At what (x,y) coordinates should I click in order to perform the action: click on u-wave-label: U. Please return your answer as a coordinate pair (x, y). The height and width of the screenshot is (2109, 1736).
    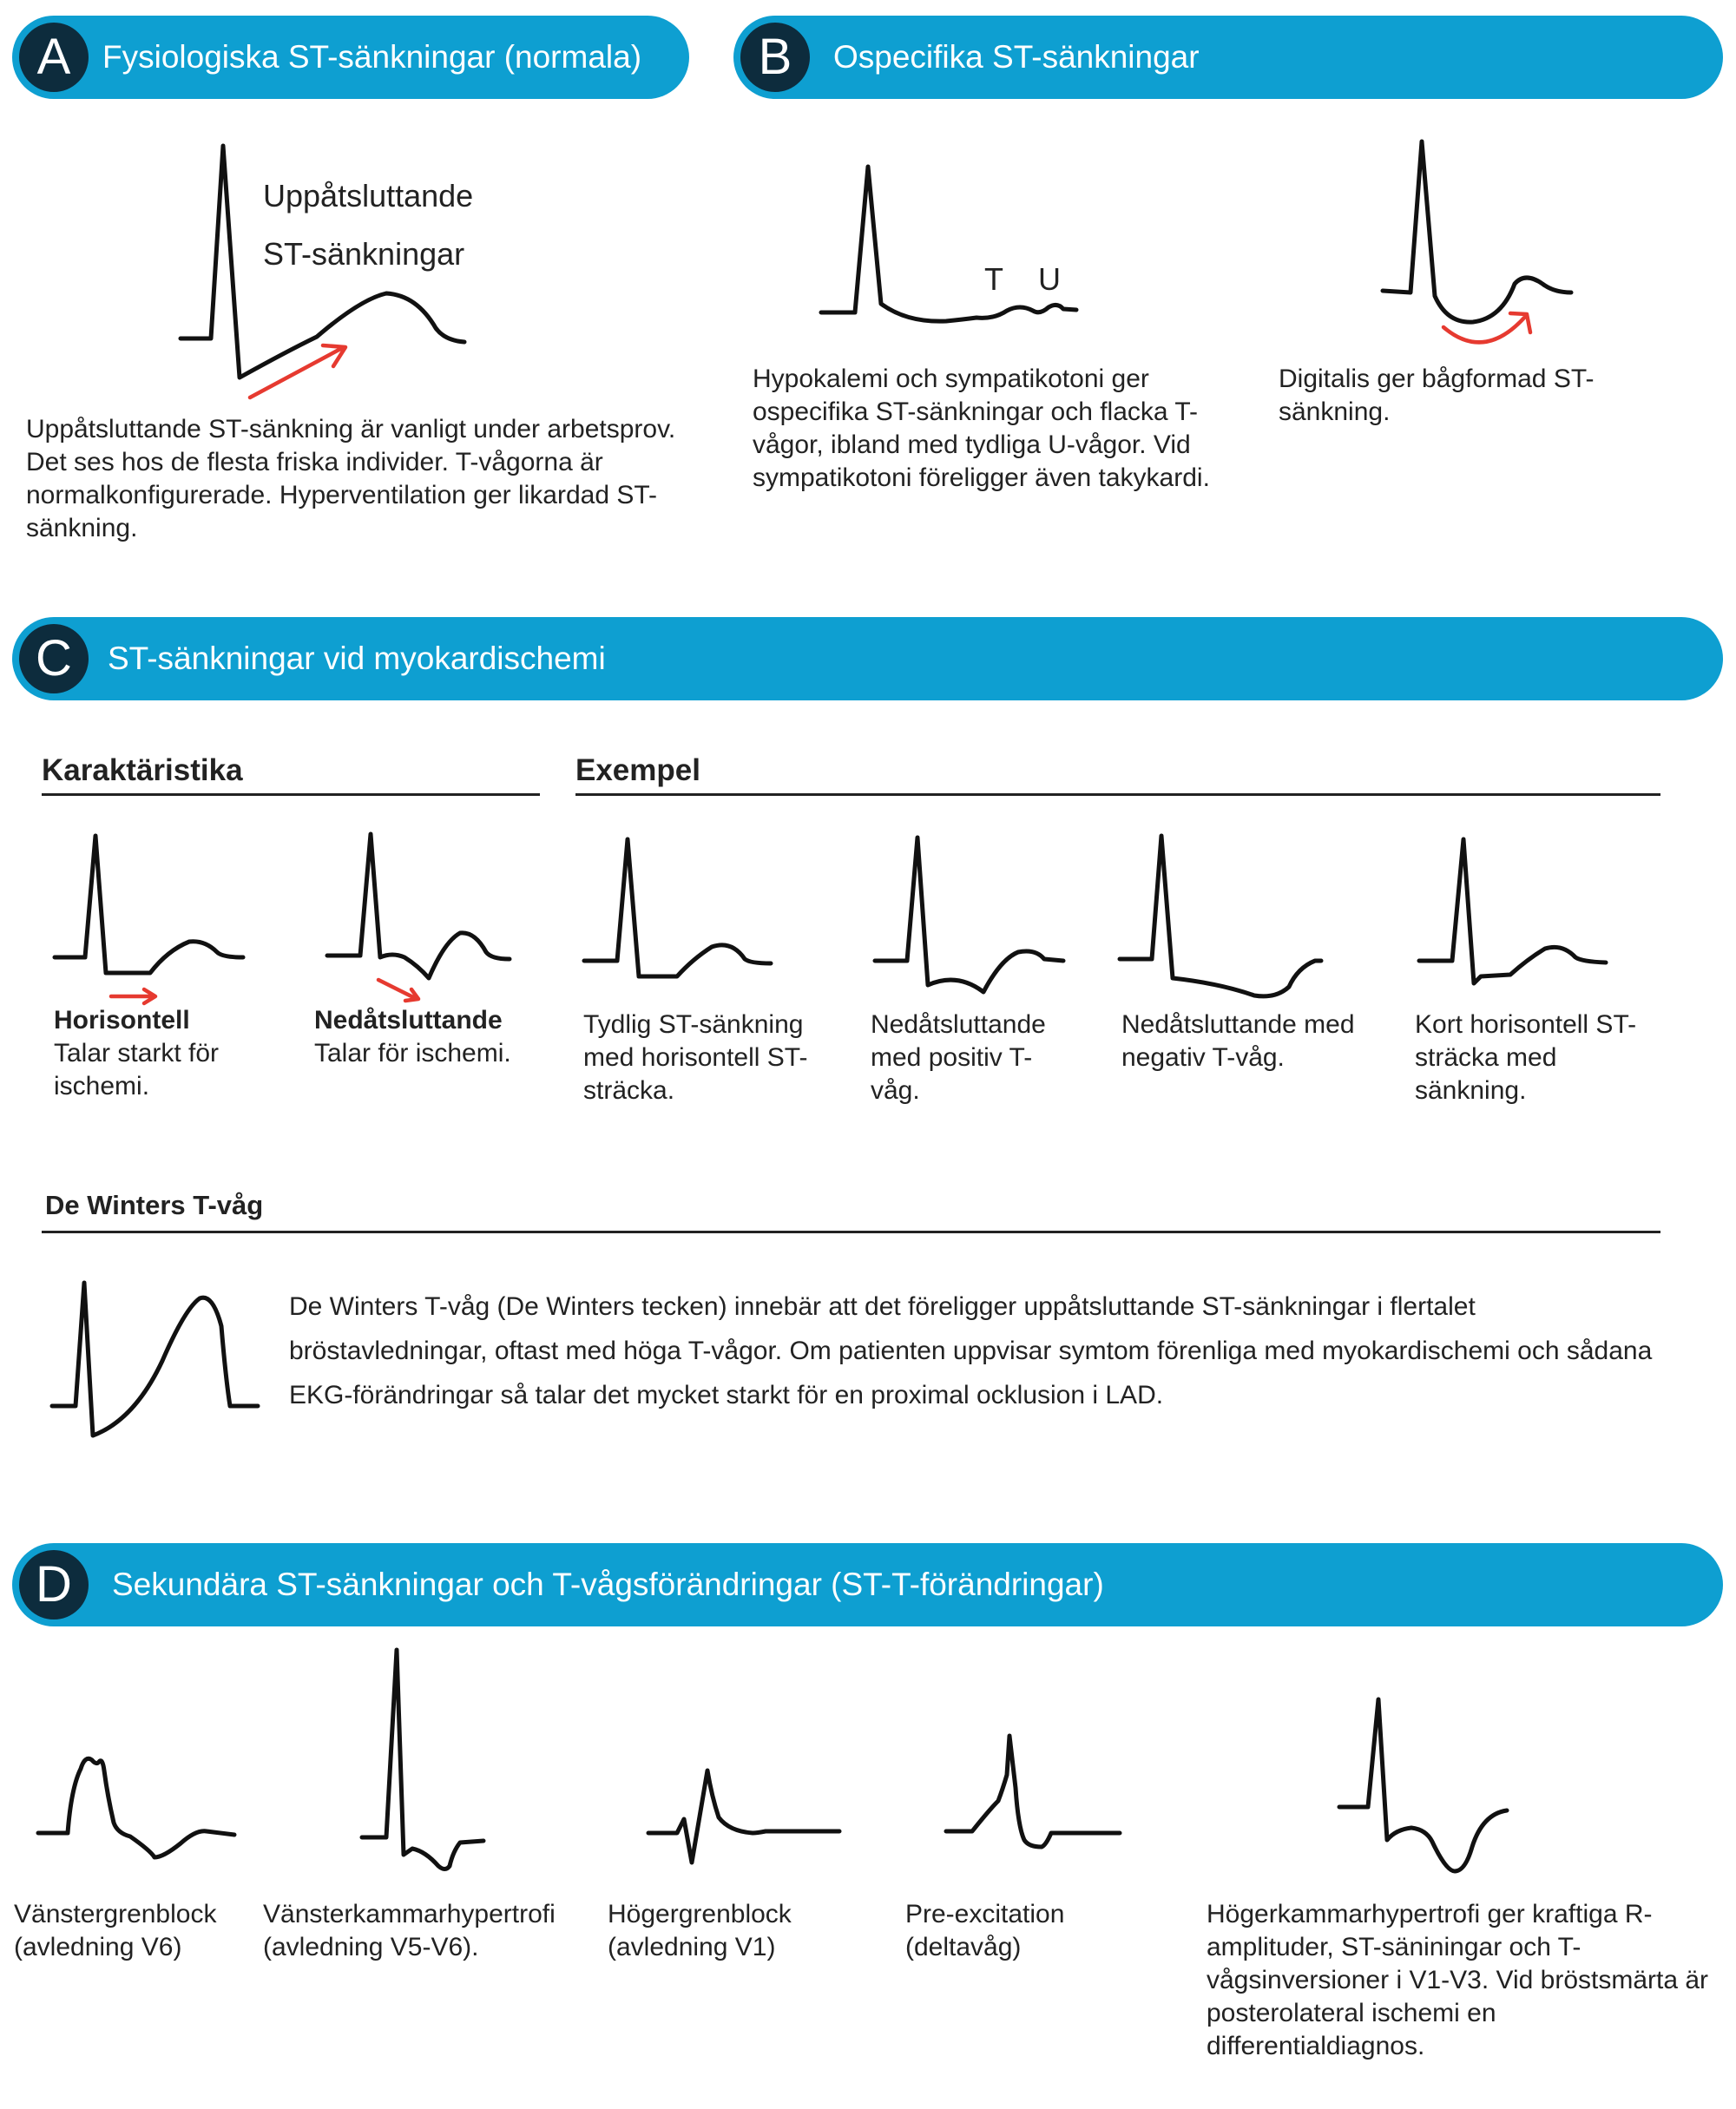
    Looking at the image, I should click on (1049, 279).